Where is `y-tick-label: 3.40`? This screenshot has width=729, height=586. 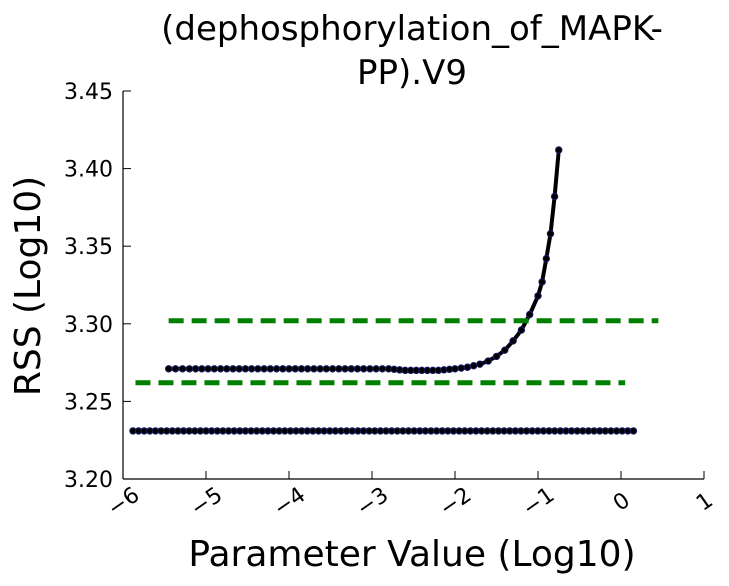
y-tick-label: 3.40 is located at coordinates (88, 170).